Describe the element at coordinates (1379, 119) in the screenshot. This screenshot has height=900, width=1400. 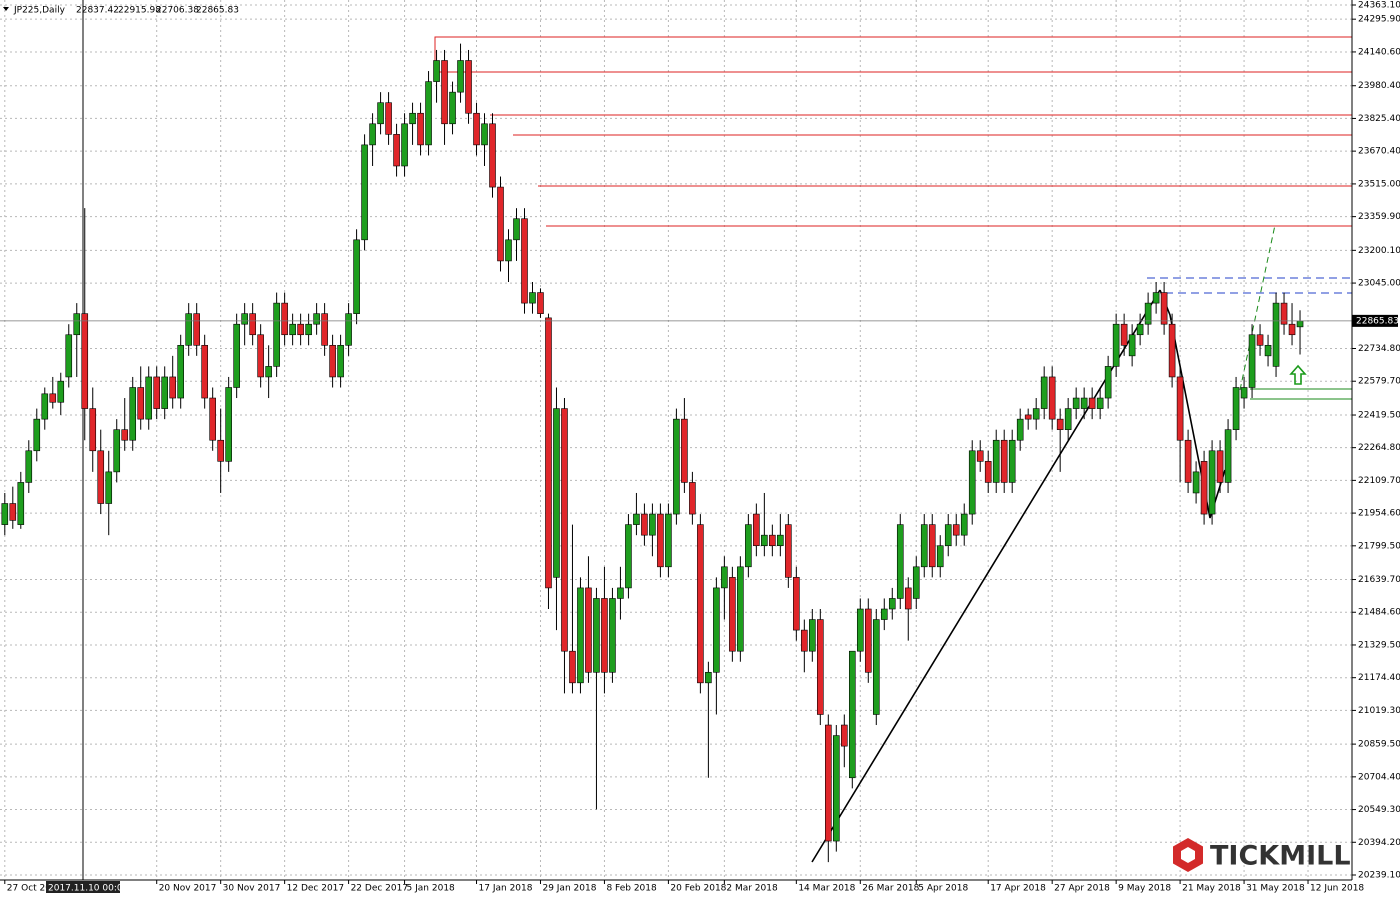
I see `y-tick-label: 23825.40` at that location.